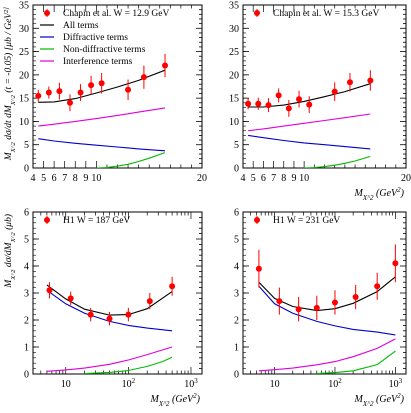 The height and width of the screenshot is (413, 411). Describe the element at coordinates (104, 49) in the screenshot. I see `legend-label: Non-diffractive terms` at that location.